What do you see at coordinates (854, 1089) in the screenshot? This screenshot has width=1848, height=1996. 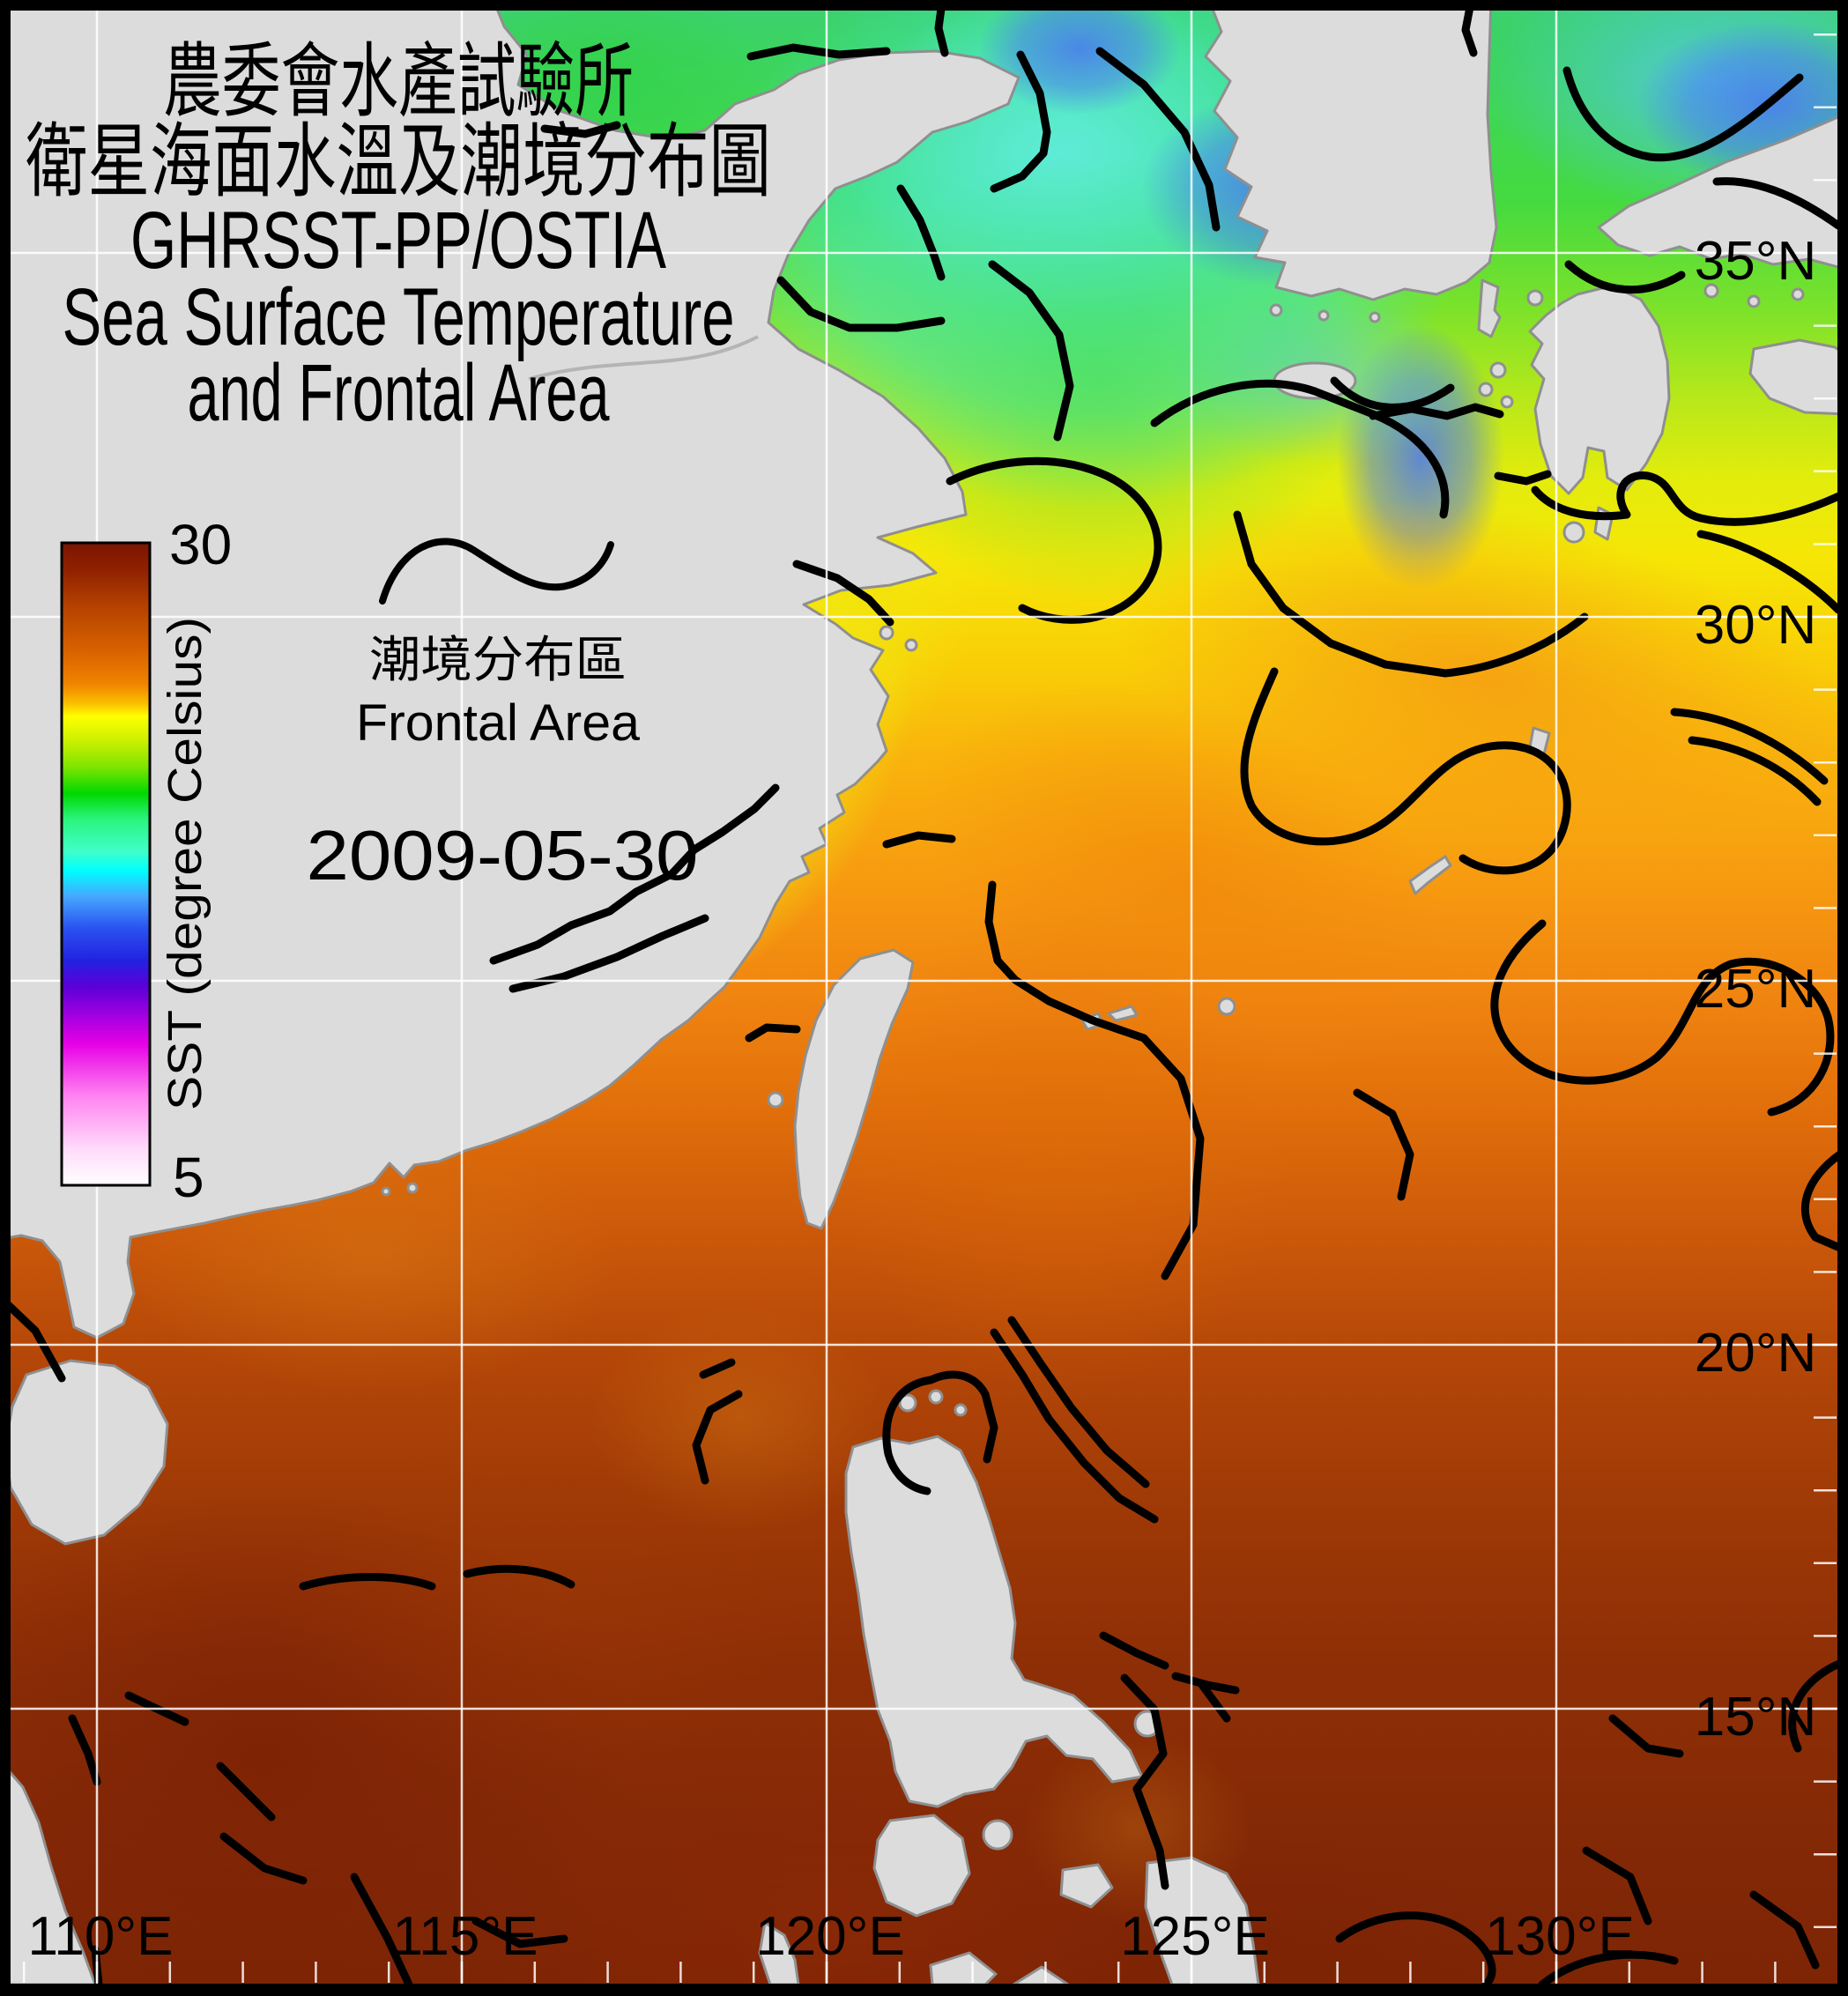 I see `land-taiwan` at bounding box center [854, 1089].